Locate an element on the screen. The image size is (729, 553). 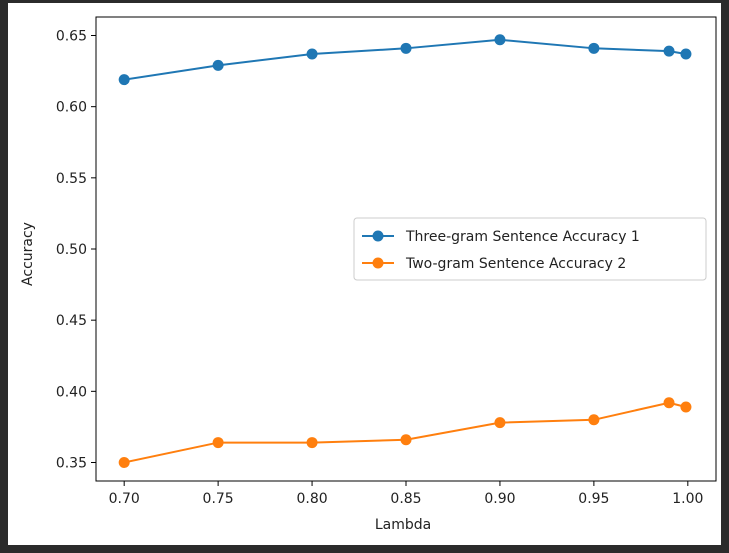
x-tick-label: 0.80 is located at coordinates (311, 499).